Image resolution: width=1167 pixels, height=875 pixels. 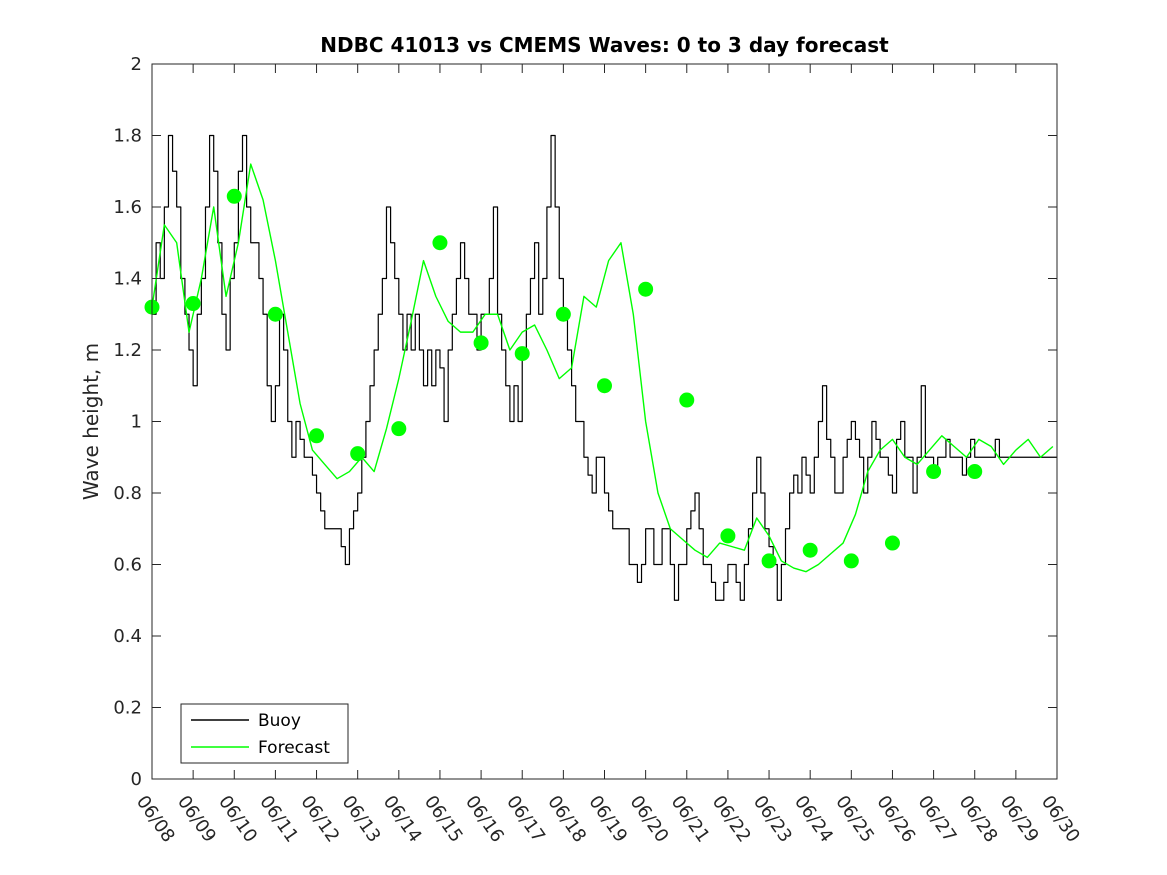 I want to click on y-tick-label: 0.6, so click(x=127, y=565).